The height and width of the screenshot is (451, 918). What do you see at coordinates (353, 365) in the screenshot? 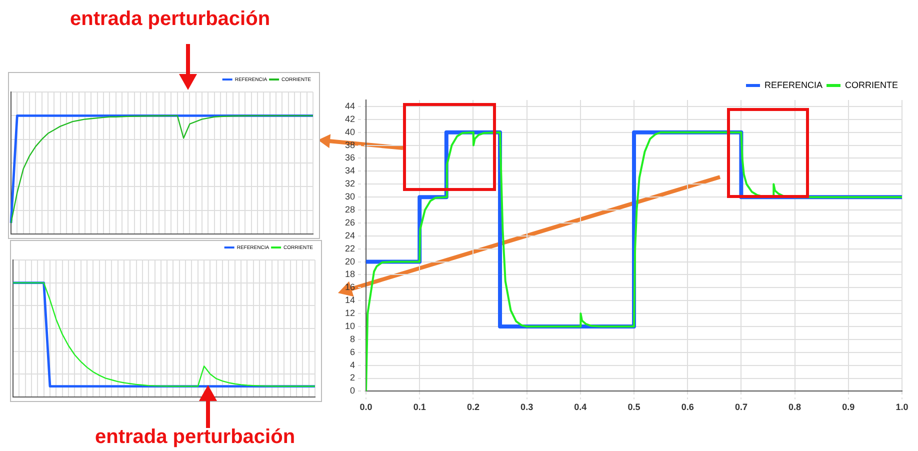
I see `y-tick-label: 4` at bounding box center [353, 365].